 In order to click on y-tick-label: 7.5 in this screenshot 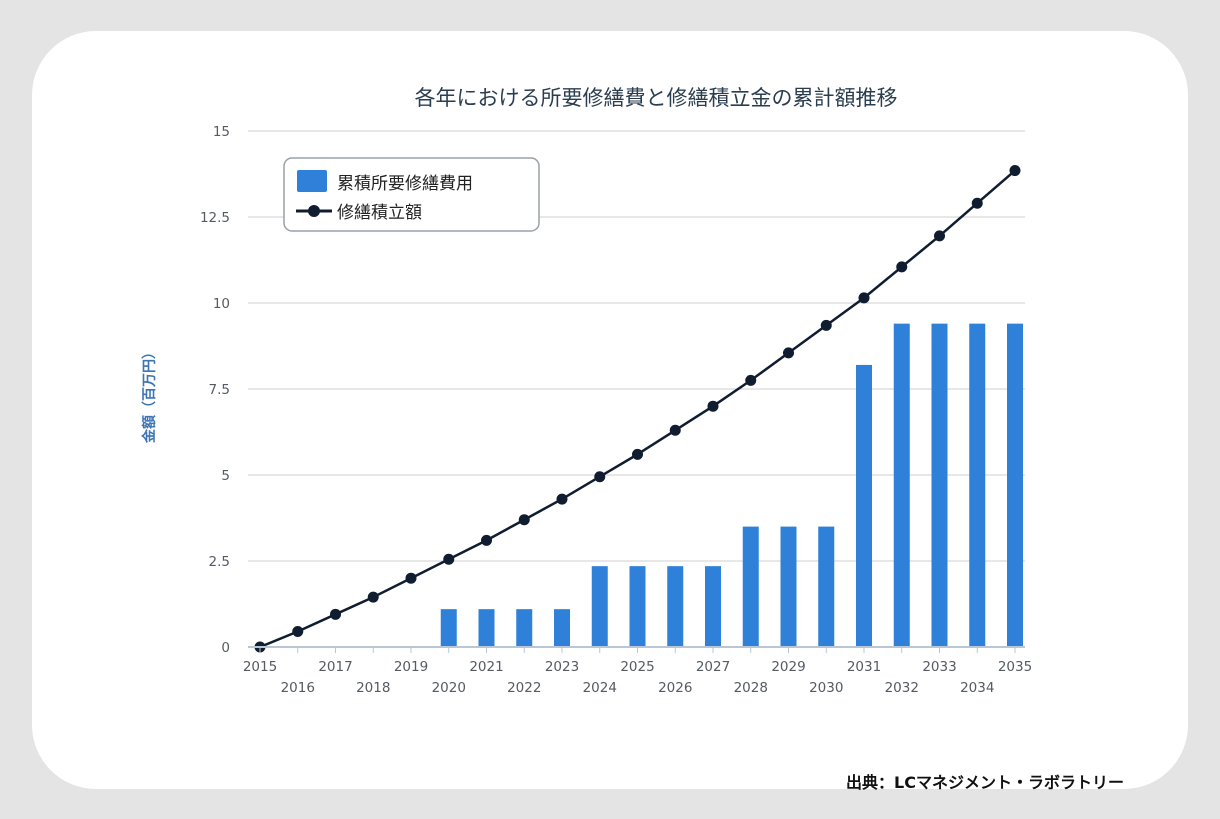, I will do `click(219, 390)`.